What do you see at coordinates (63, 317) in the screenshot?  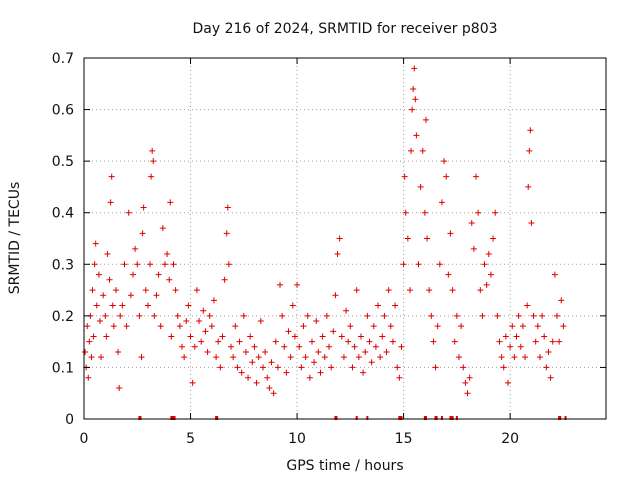 I see `y-tick-label: 0.2` at bounding box center [63, 317].